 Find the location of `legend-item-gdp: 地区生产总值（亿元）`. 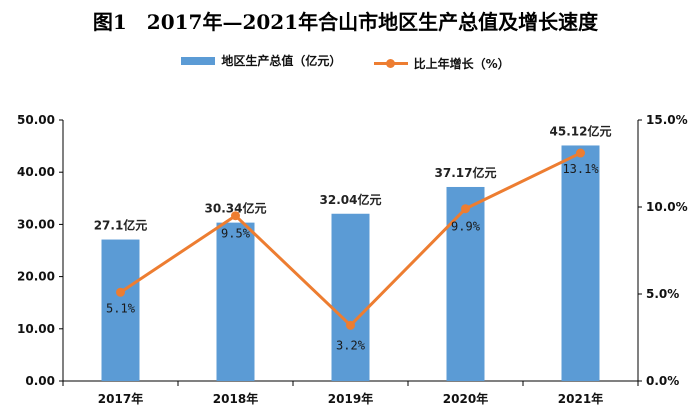

legend-item-gdp: 地区生产总值（亿元） is located at coordinates (261, 60).